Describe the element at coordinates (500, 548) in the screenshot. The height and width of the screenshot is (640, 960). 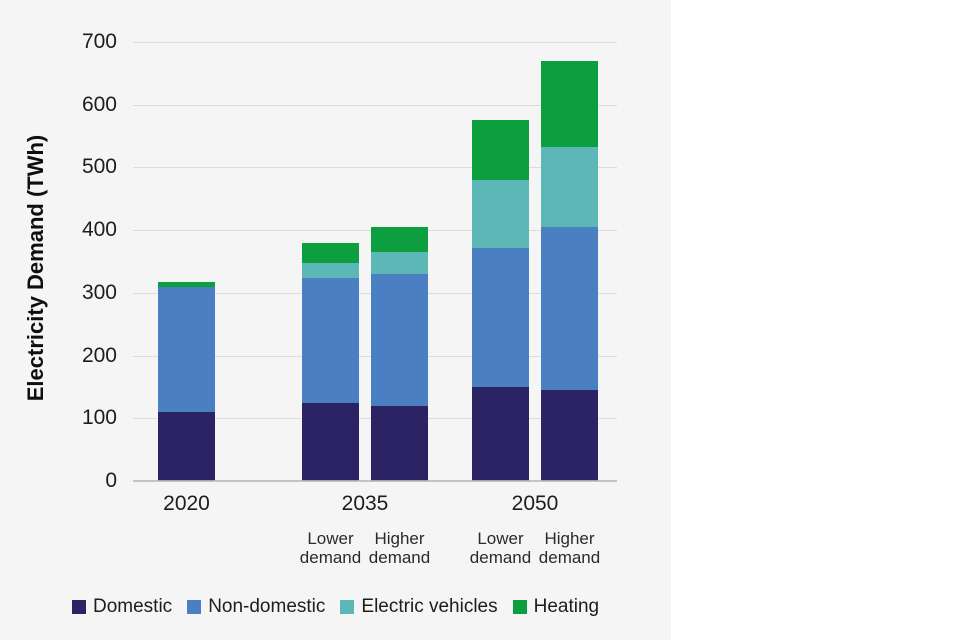
I see `x-sub-label-2050-lower-demand: Lower demand` at that location.